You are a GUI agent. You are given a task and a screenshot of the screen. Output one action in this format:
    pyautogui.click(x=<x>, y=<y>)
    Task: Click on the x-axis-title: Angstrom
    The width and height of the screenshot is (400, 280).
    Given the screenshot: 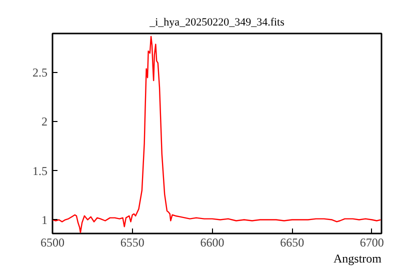 What is the action you would take?
    pyautogui.click(x=358, y=259)
    